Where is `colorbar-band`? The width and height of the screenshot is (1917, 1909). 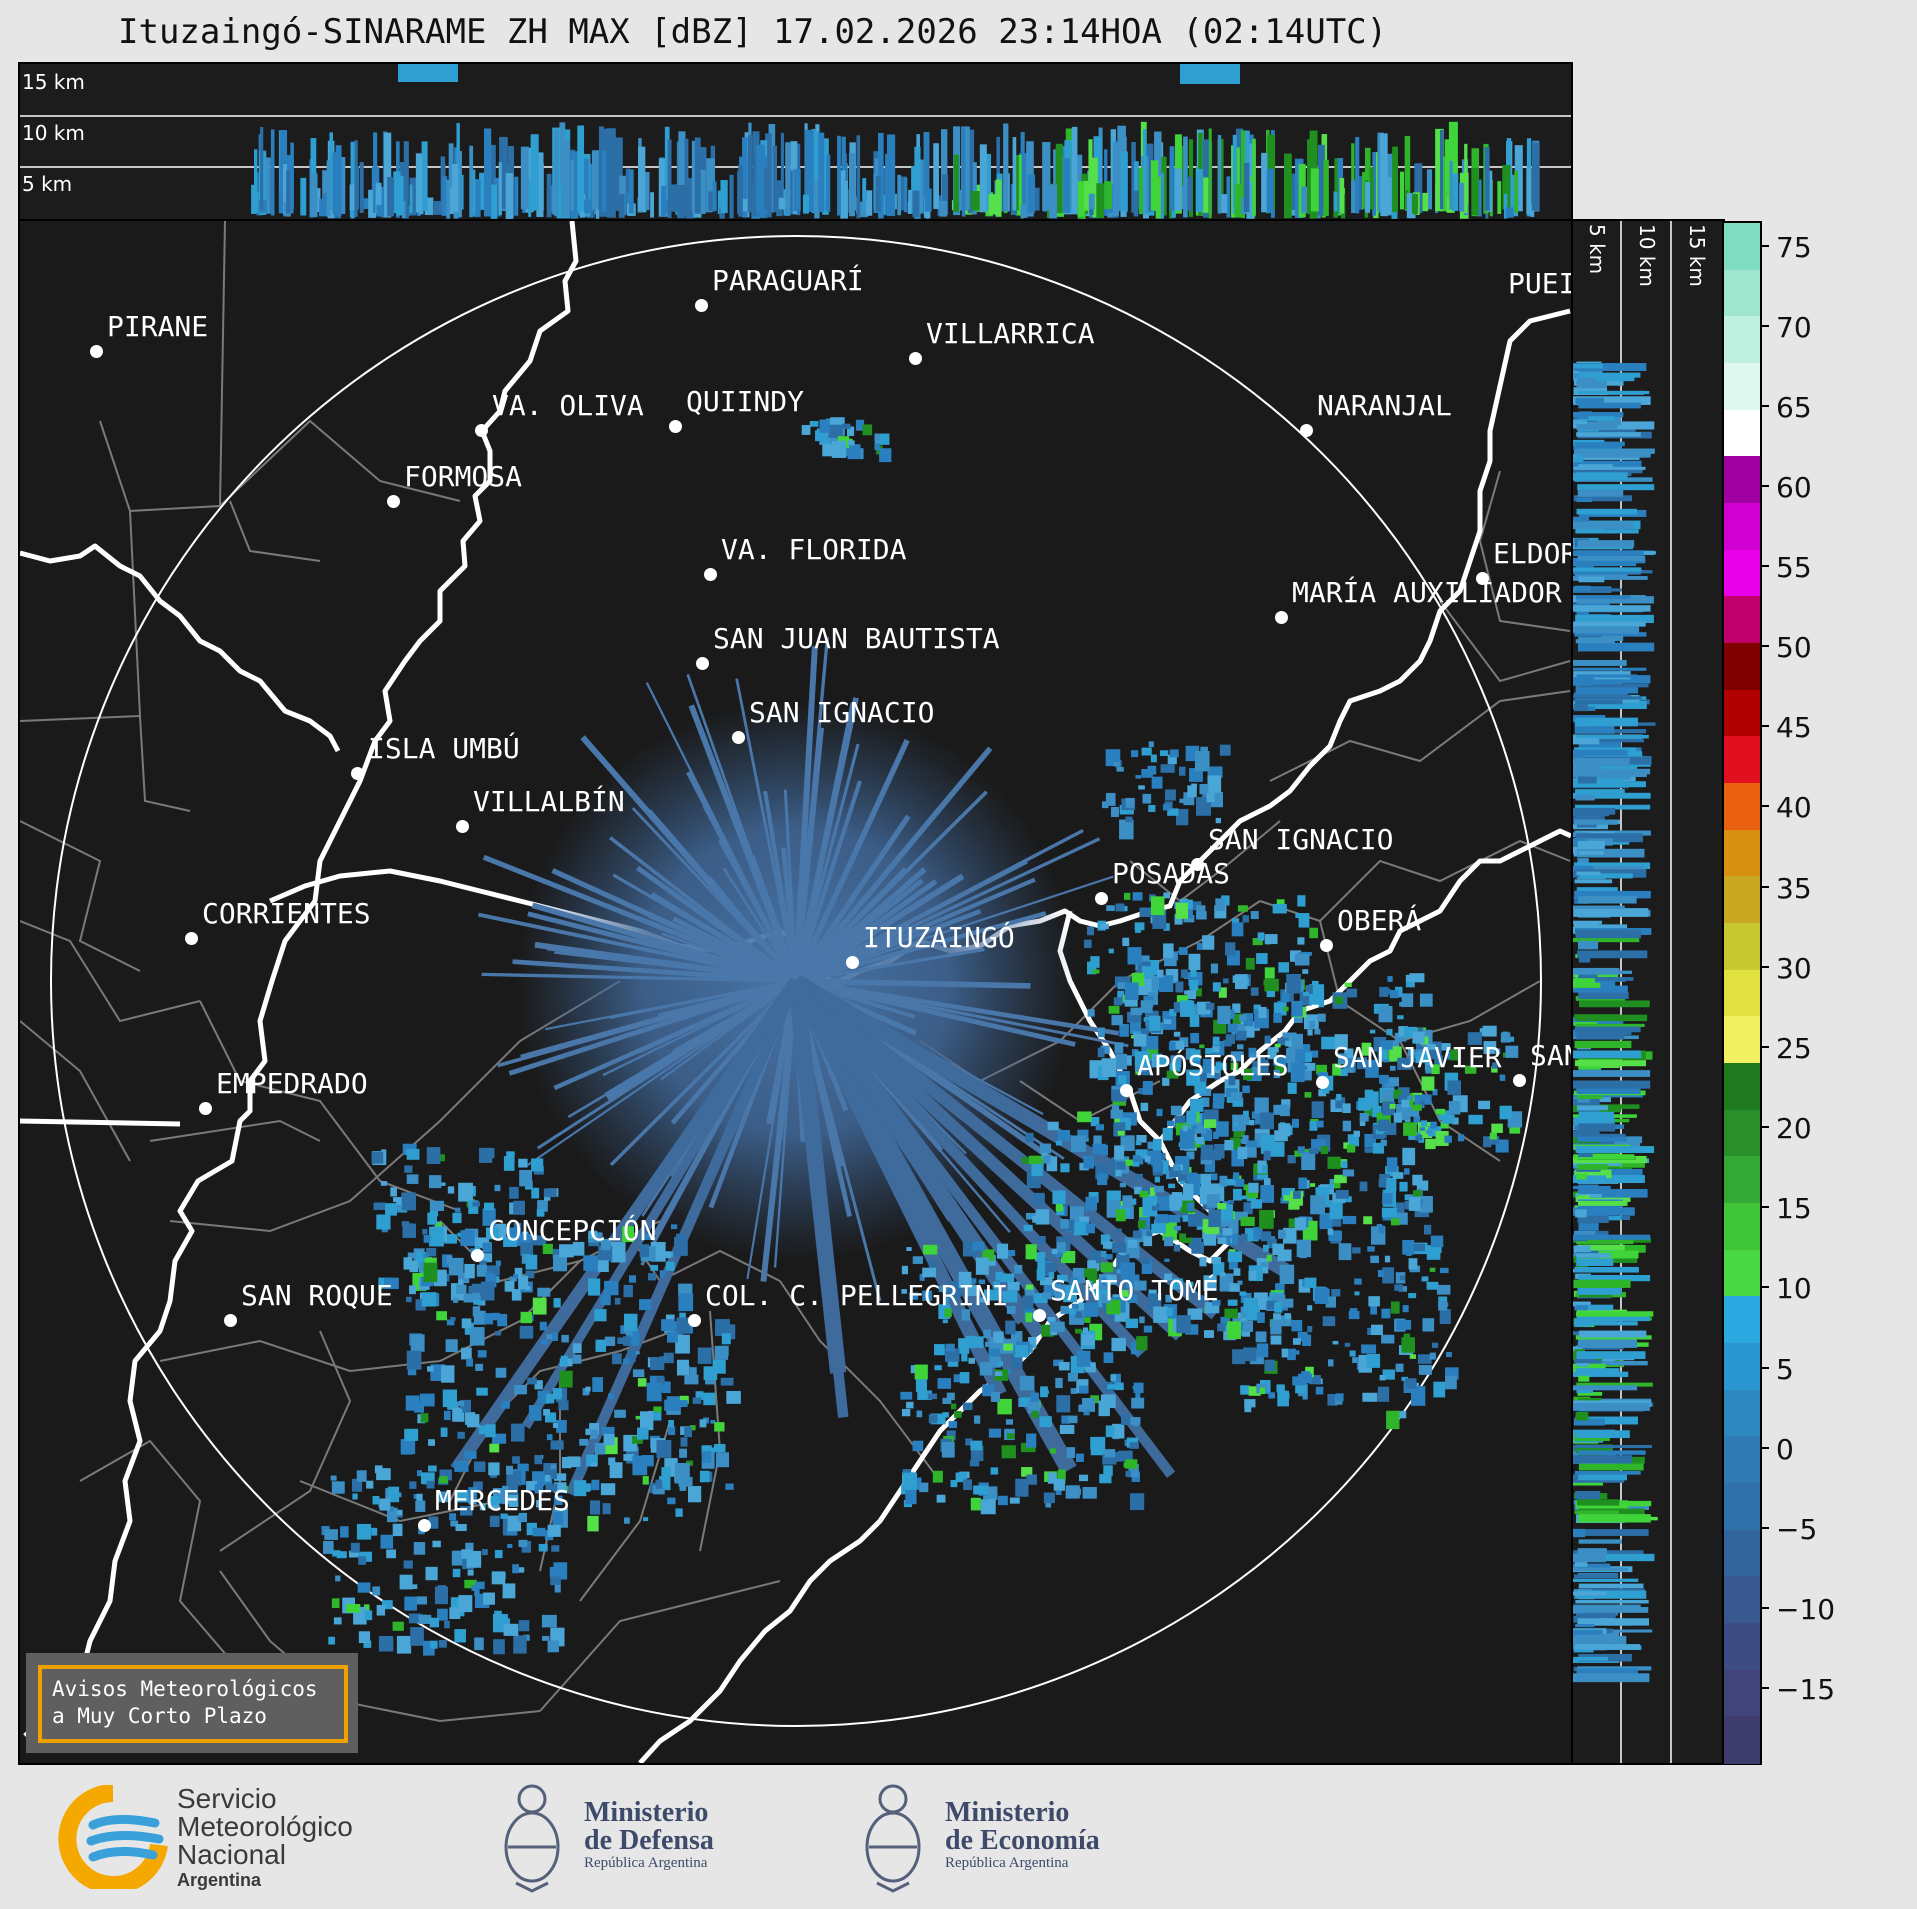
colorbar-band is located at coordinates (1742, 433).